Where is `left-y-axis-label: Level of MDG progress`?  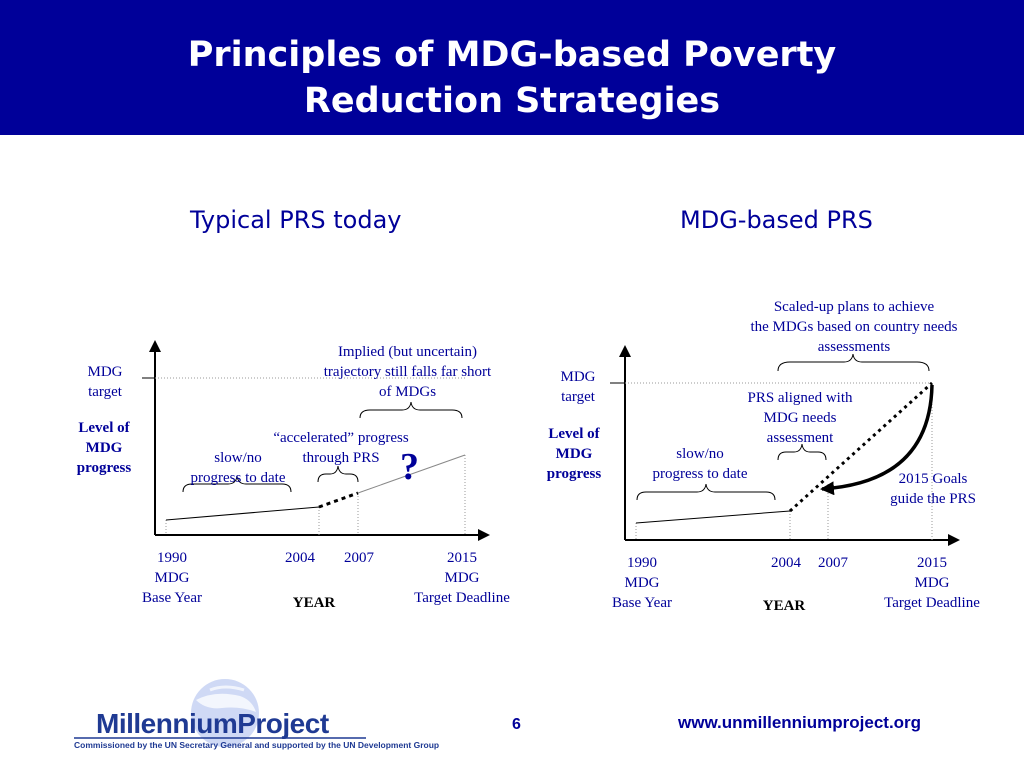 left-y-axis-label: Level of MDG progress is located at coordinates (104, 448).